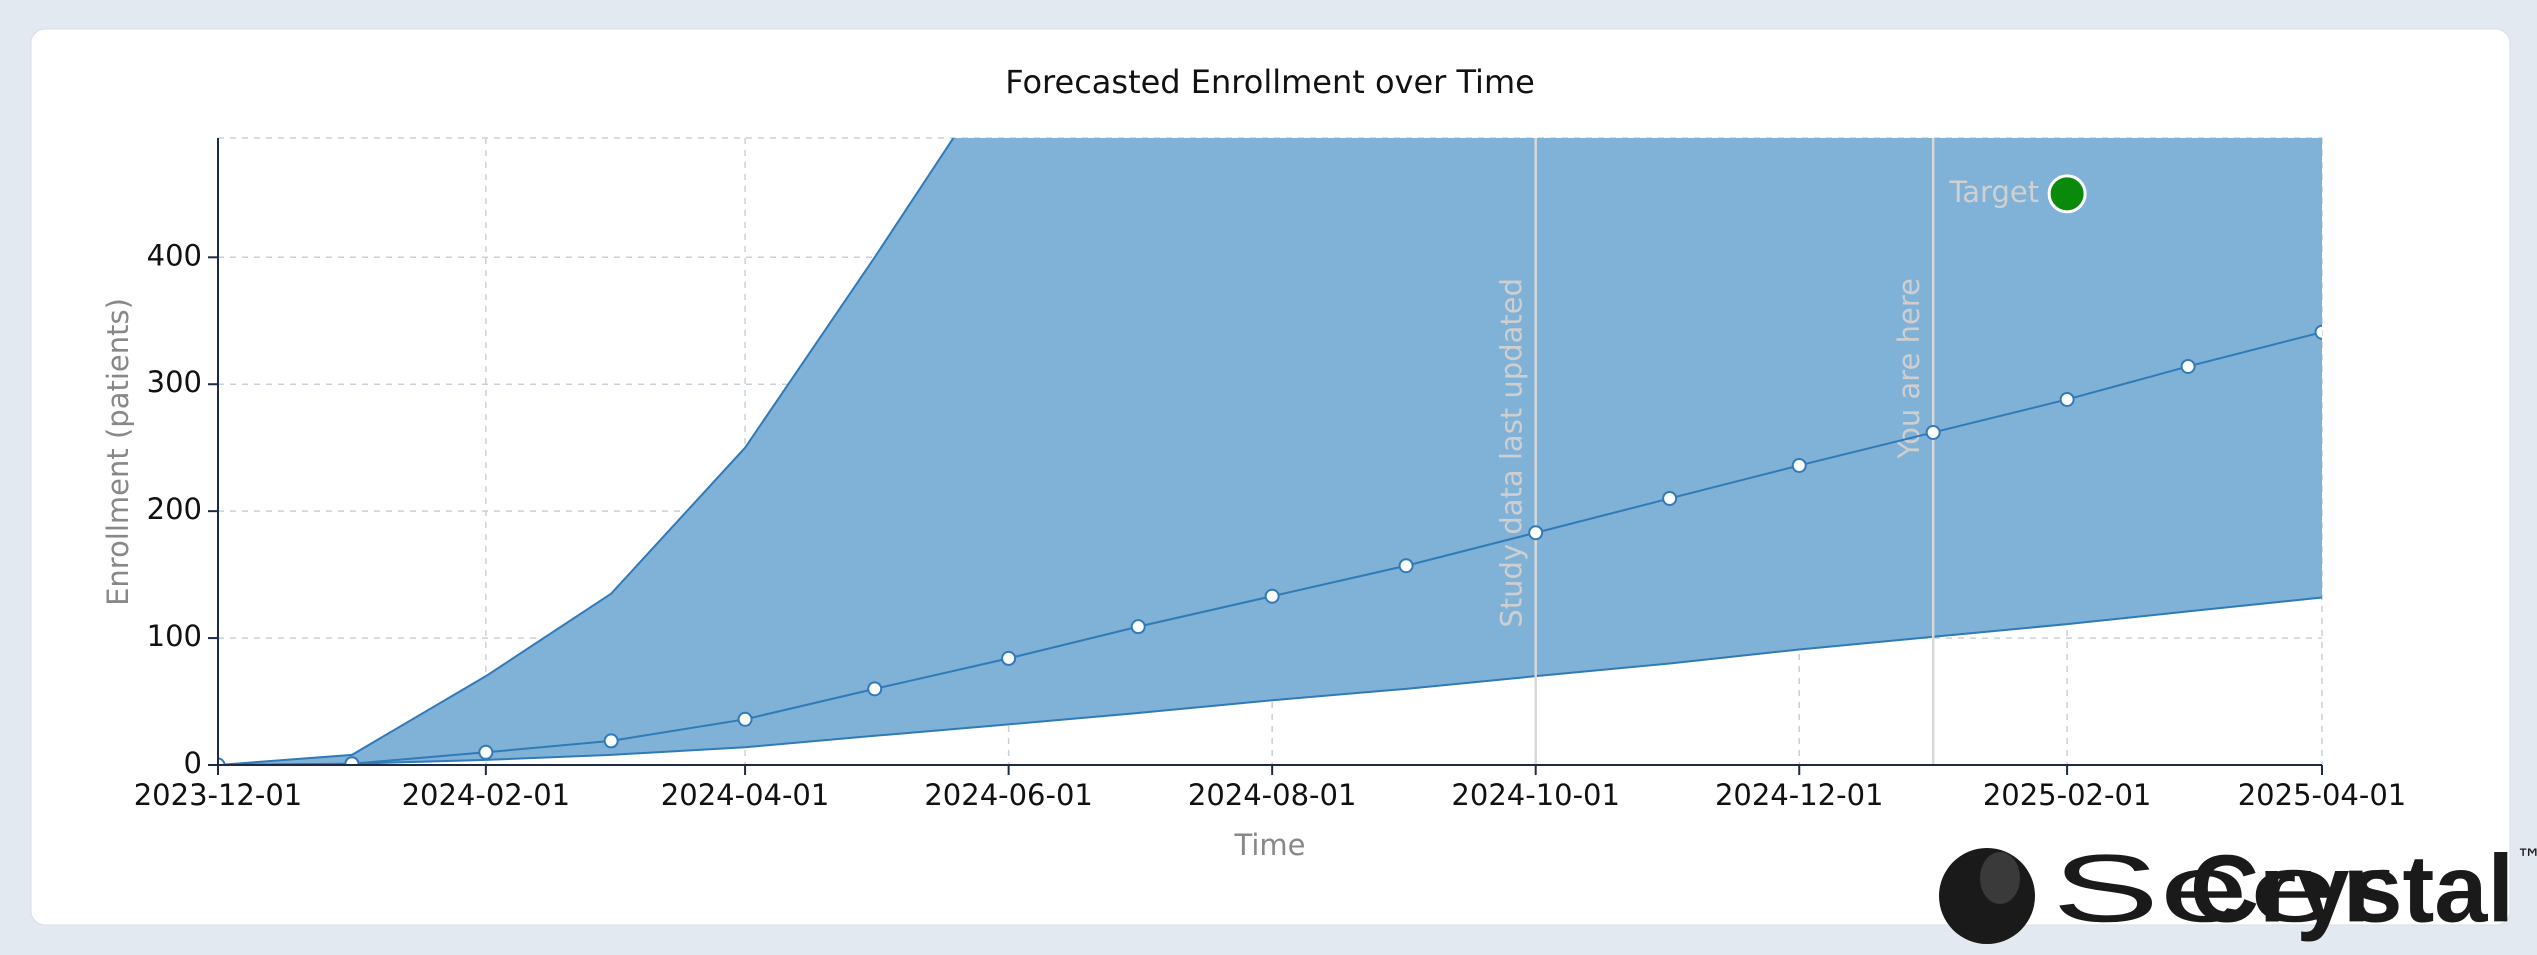  I want to click on y-tick-label: 200, so click(174, 509).